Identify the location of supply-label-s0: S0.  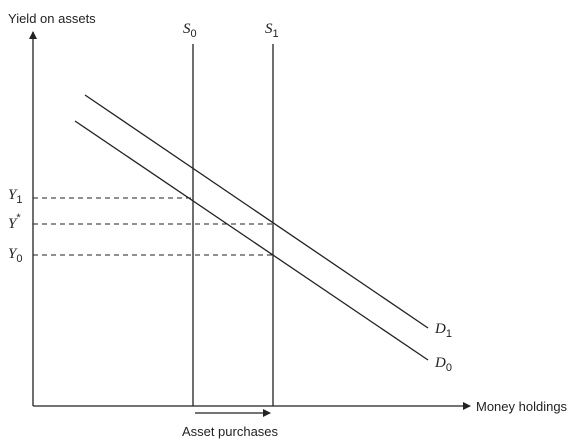
(190, 30).